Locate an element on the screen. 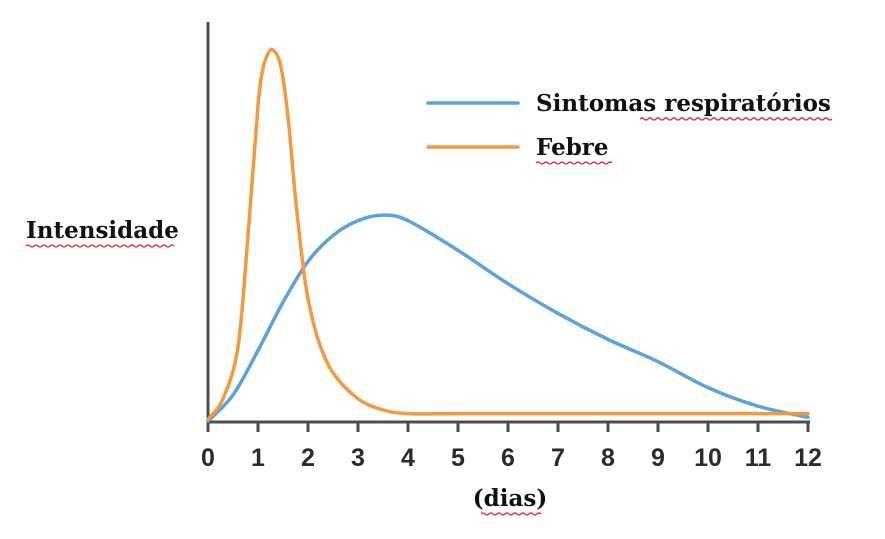 Image resolution: width=885 pixels, height=539 pixels. x-tick-label-6: 6 is located at coordinates (508, 458).